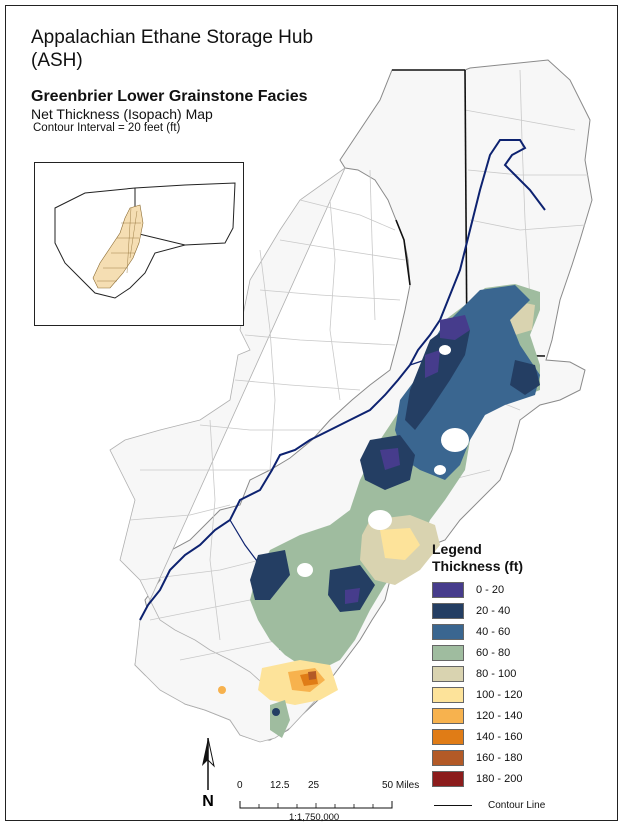 This screenshot has height=827, width=625. What do you see at coordinates (280, 785) in the screenshot?
I see `scale-tick-label: 12.5` at bounding box center [280, 785].